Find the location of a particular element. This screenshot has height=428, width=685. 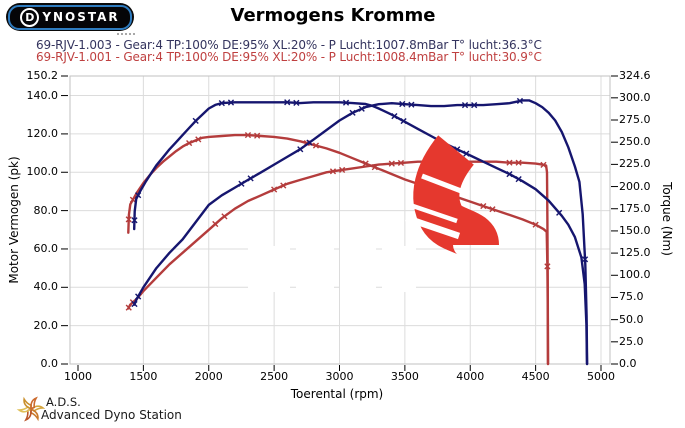

dynostar-logo-ring: D YNOSTAR is located at coordinates (70, 17).